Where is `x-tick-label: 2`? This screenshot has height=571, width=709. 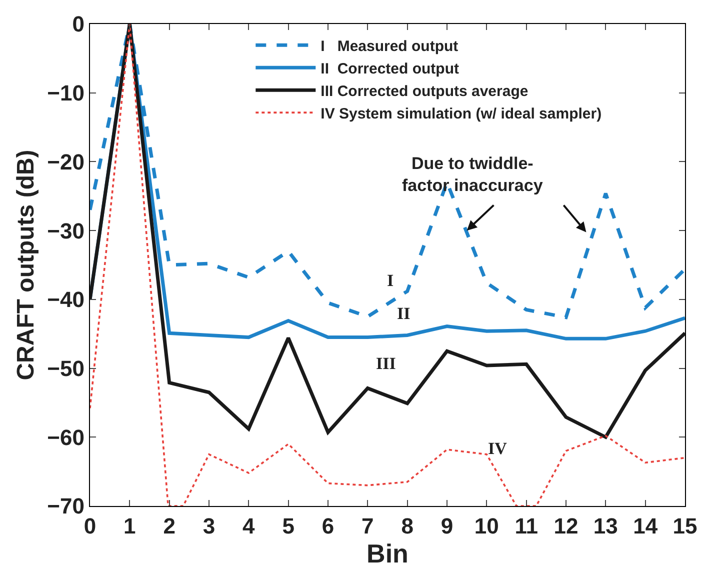 x-tick-label: 2 is located at coordinates (169, 526).